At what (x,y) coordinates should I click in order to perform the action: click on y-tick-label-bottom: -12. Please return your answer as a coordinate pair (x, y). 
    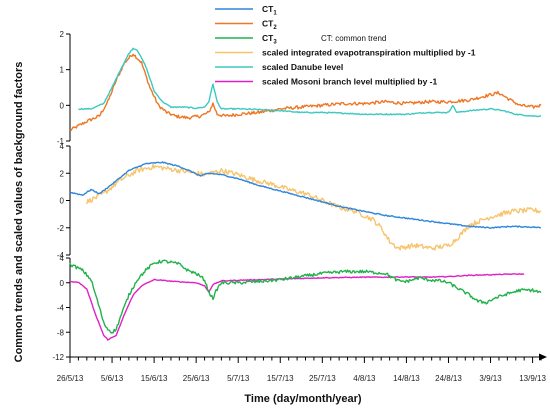
    Looking at the image, I should click on (58, 357).